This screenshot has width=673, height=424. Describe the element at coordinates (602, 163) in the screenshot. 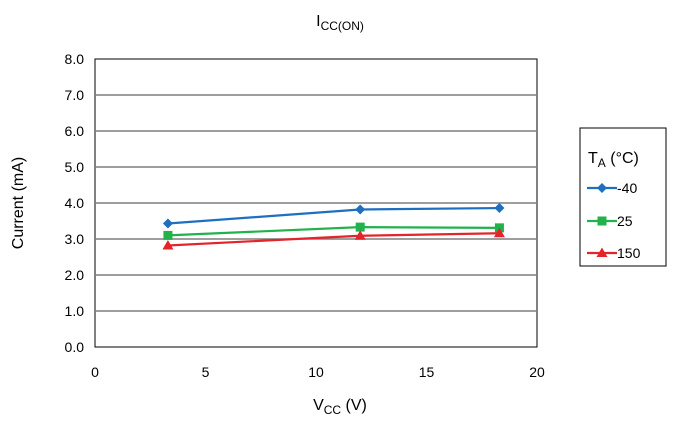

I see `legend-title-sub: A` at that location.